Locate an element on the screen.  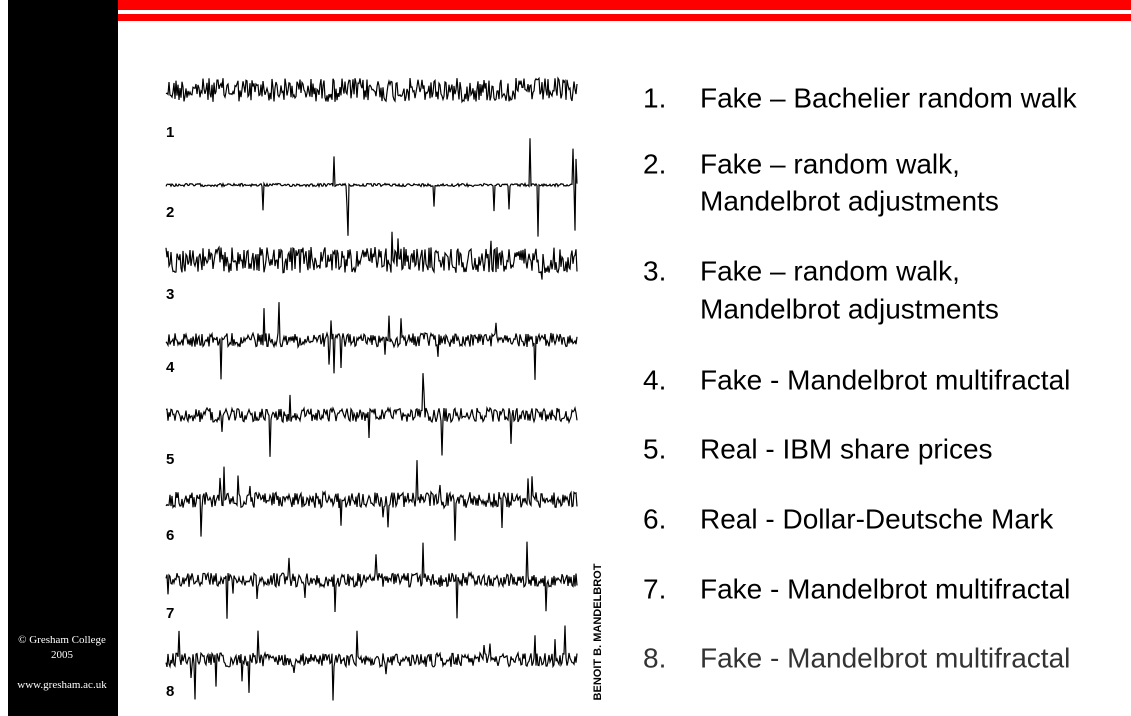
trace-label: 8 is located at coordinates (170, 691).